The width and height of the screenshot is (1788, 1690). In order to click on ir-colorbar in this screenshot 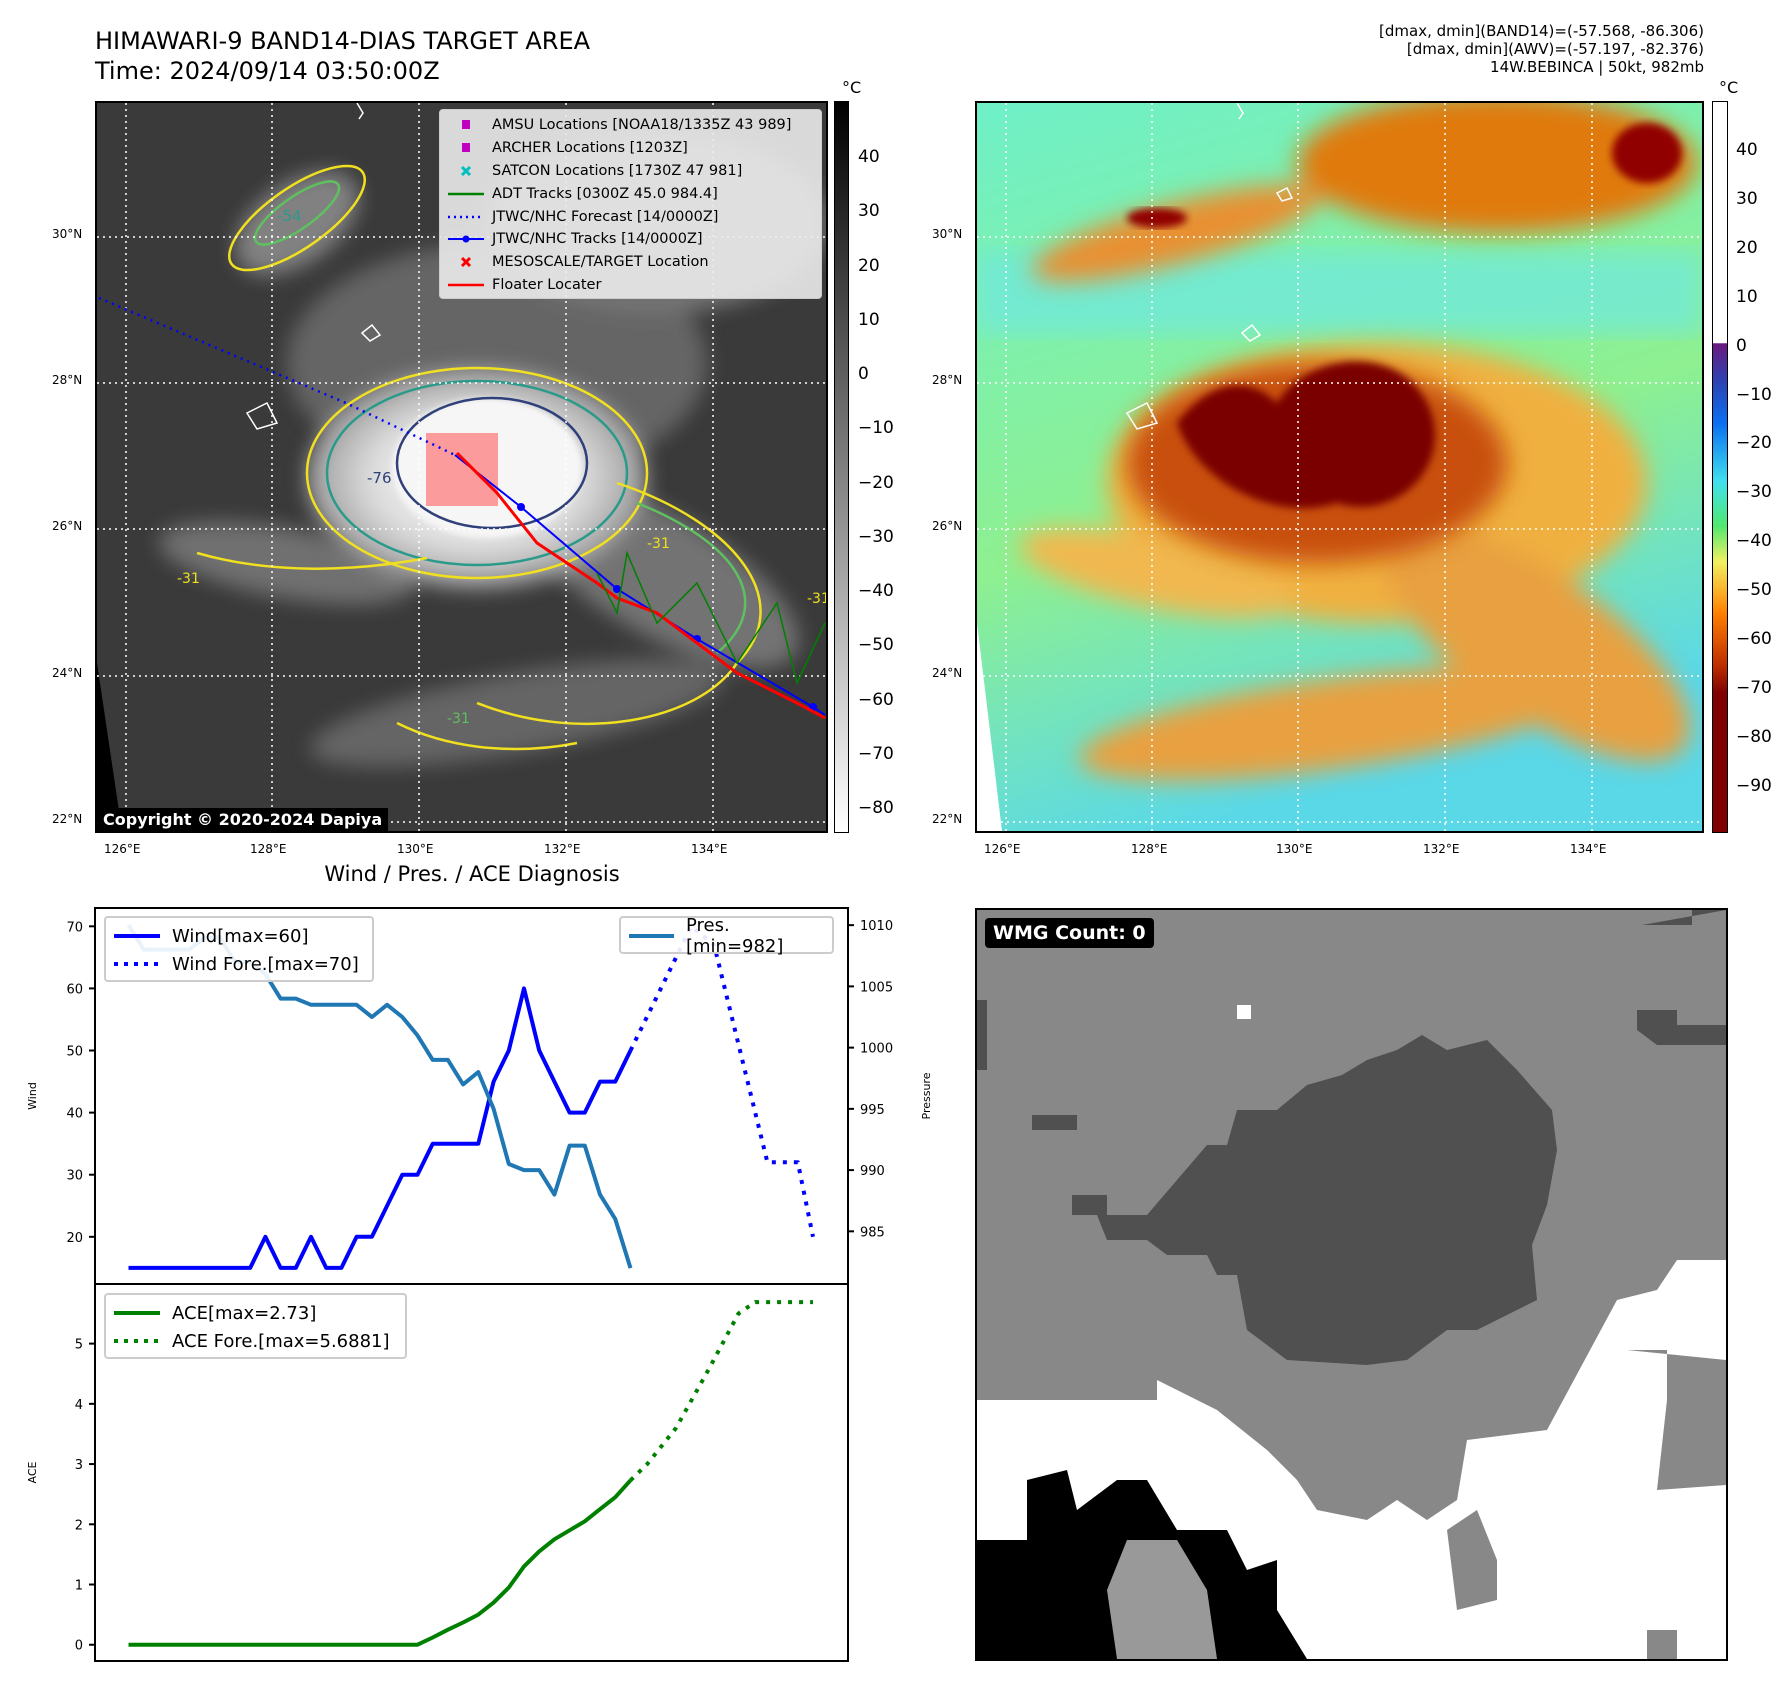, I will do `click(841, 467)`.